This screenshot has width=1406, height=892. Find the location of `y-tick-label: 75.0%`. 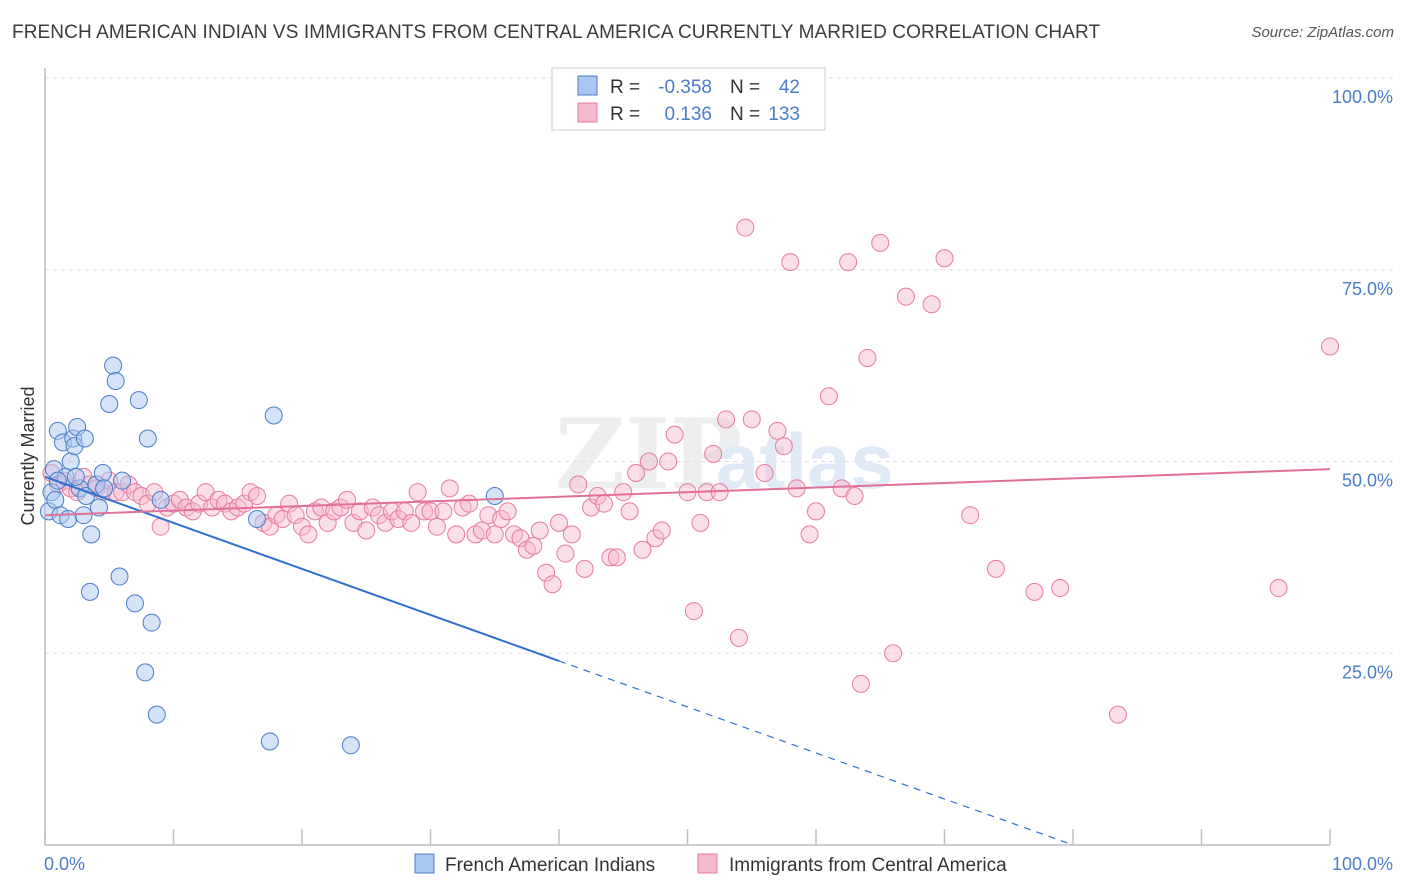

y-tick-label: 75.0% is located at coordinates (1367, 289).